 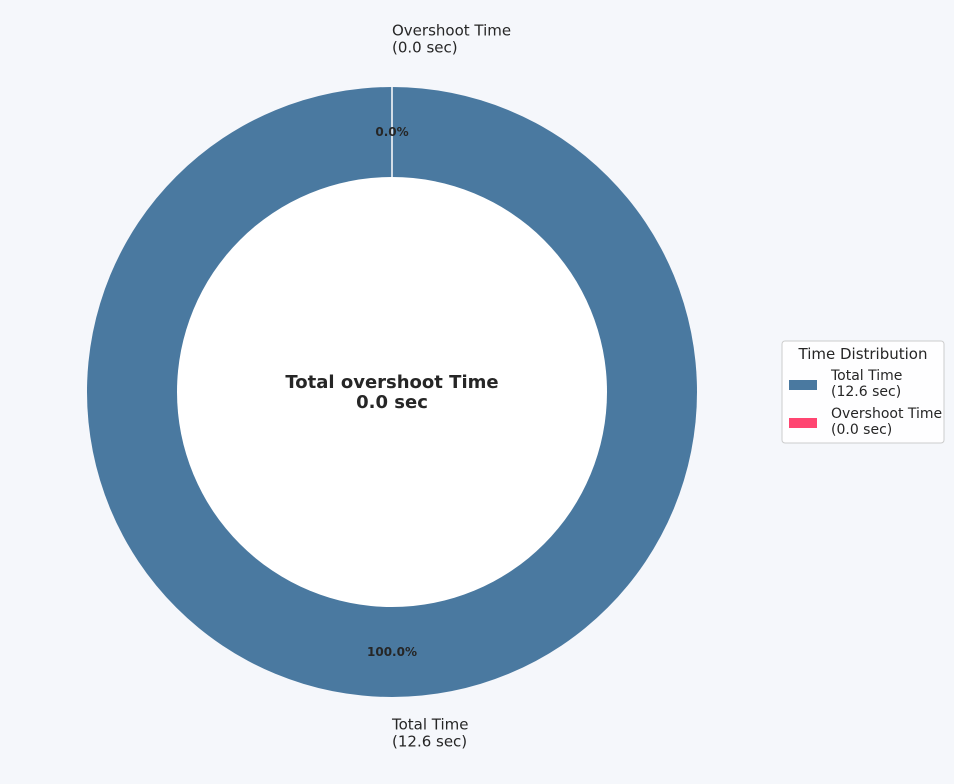 What do you see at coordinates (803, 423) in the screenshot?
I see `legend-swatch-overshoot-time` at bounding box center [803, 423].